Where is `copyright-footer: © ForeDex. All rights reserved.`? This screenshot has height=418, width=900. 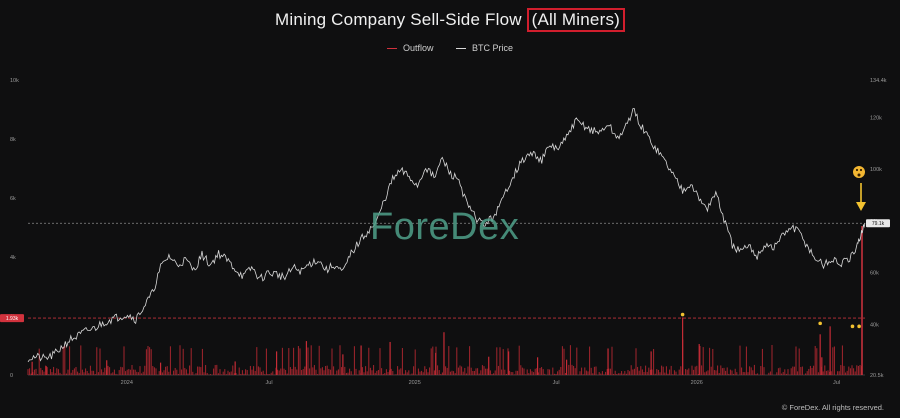 copyright-footer: © ForeDex. All rights reserved. is located at coordinates (832, 407).